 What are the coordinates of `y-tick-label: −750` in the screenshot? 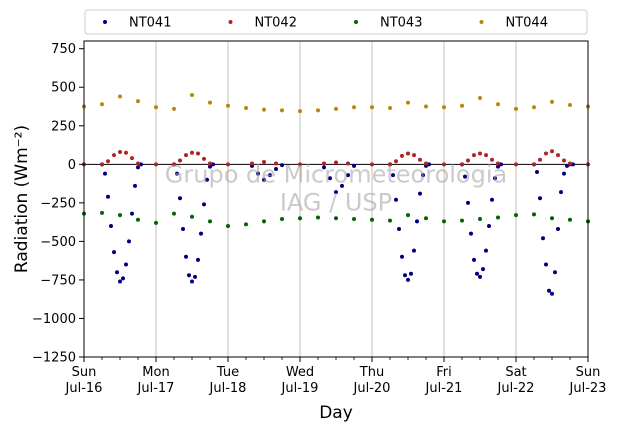 It's located at (58, 280).